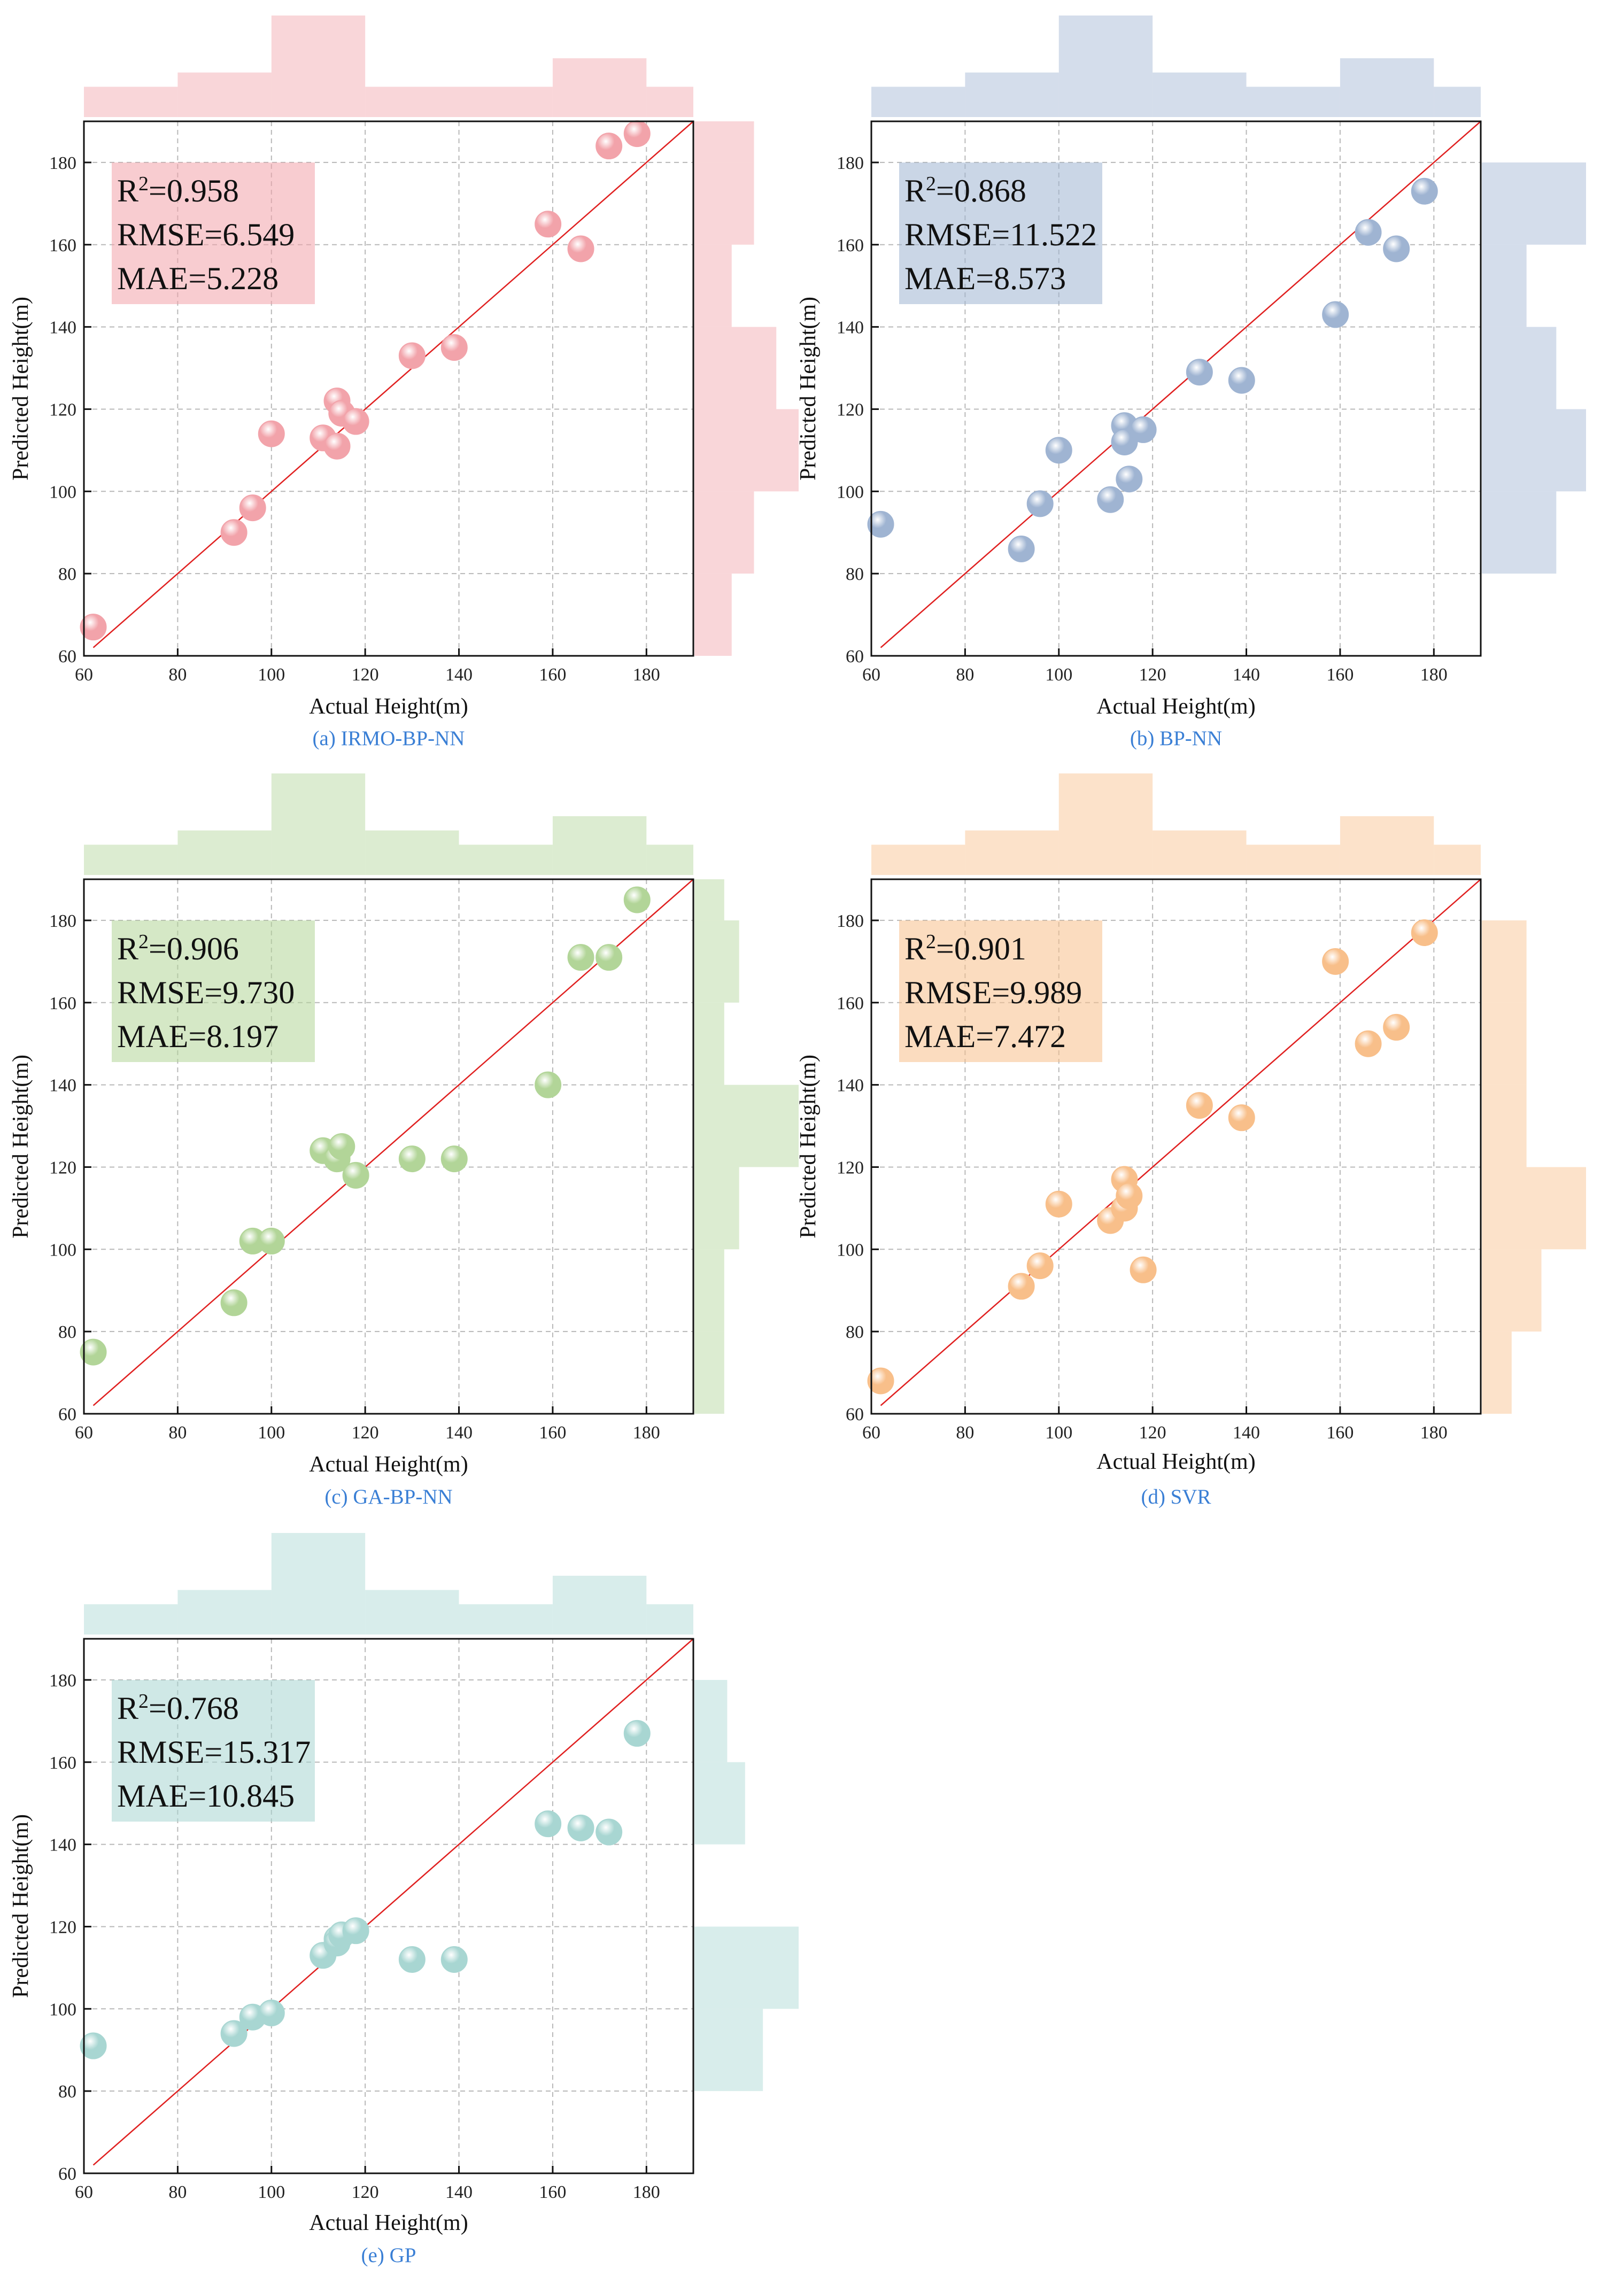 This screenshot has height=2277, width=1624. What do you see at coordinates (178, 1708) in the screenshot?
I see `metric-r2: R2=0.768` at bounding box center [178, 1708].